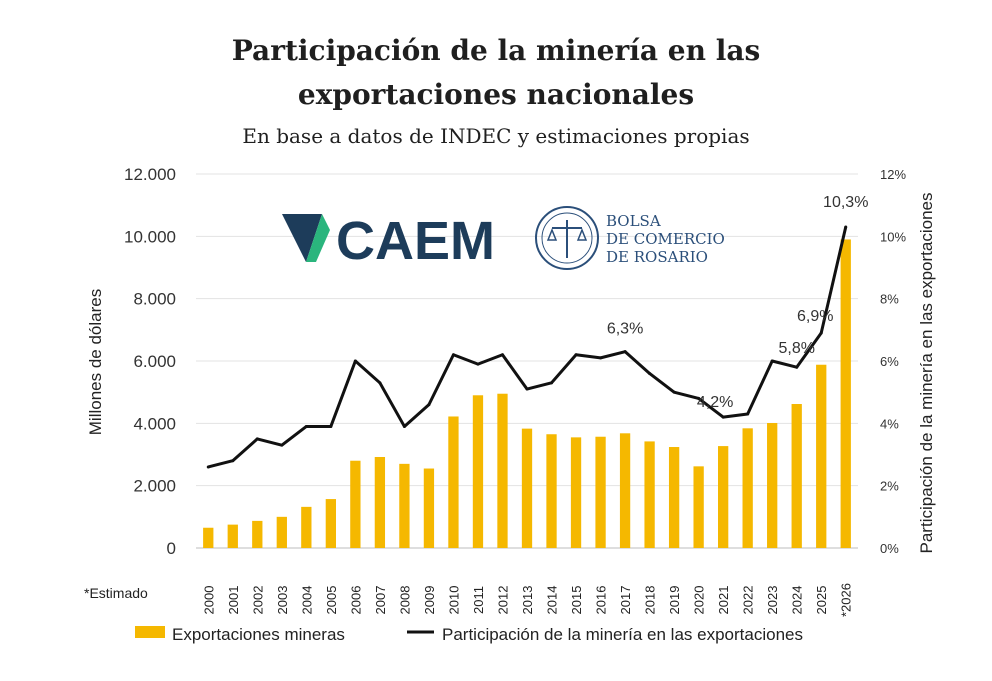 The height and width of the screenshot is (681, 992). Describe the element at coordinates (772, 600) in the screenshot. I see `x-tick-label: 2023` at that location.